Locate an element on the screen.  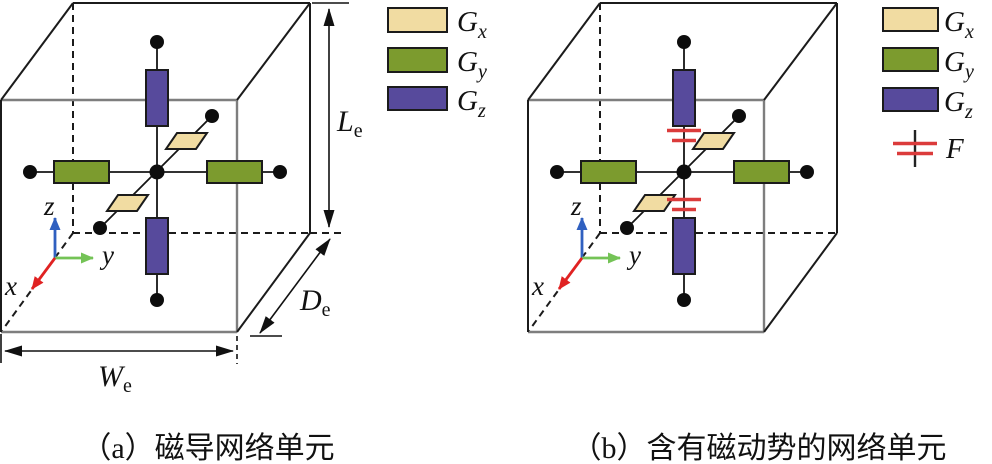
legend-b: Gx Gy Gz F is located at coordinates (928, 86).